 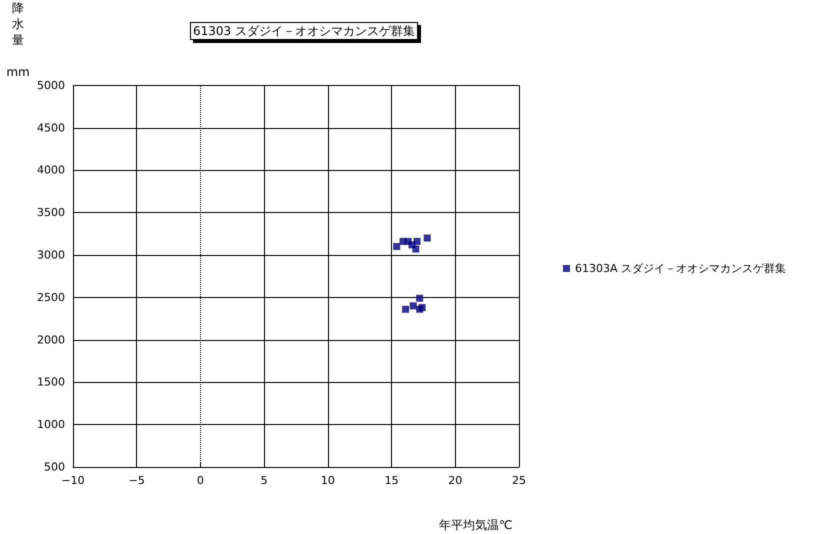 What do you see at coordinates (680, 268) in the screenshot?
I see `legend-label: 61303A スダジイ－オオシマカンスゲ群集` at bounding box center [680, 268].